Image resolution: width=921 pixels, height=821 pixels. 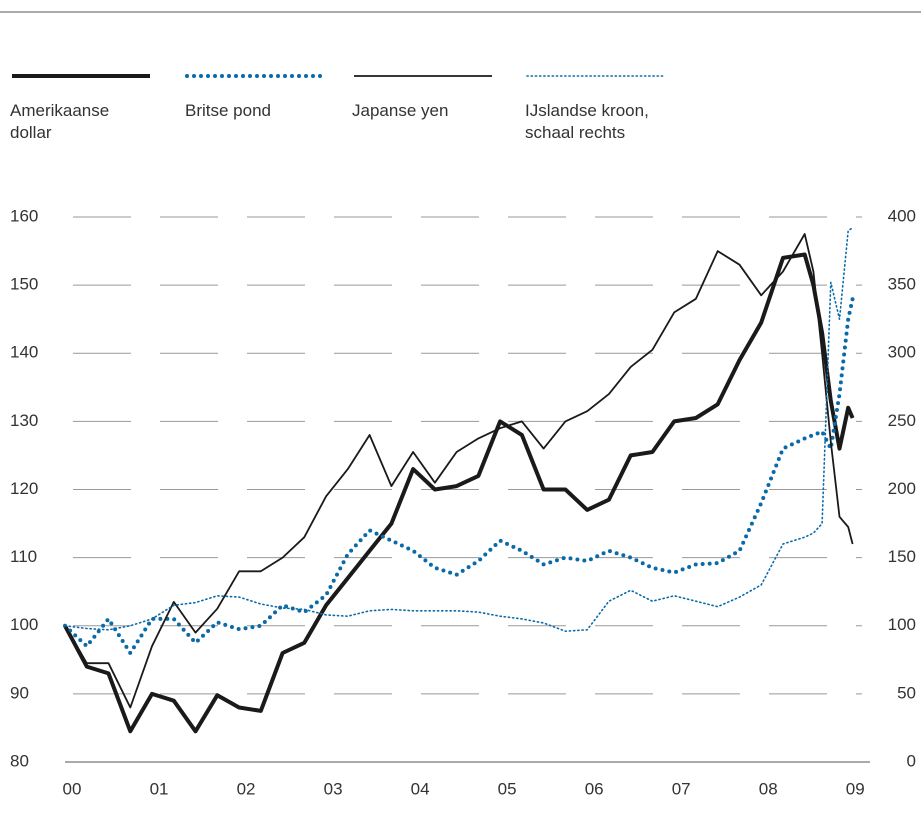 I want to click on legend-item: Britse pond, so click(x=260, y=94).